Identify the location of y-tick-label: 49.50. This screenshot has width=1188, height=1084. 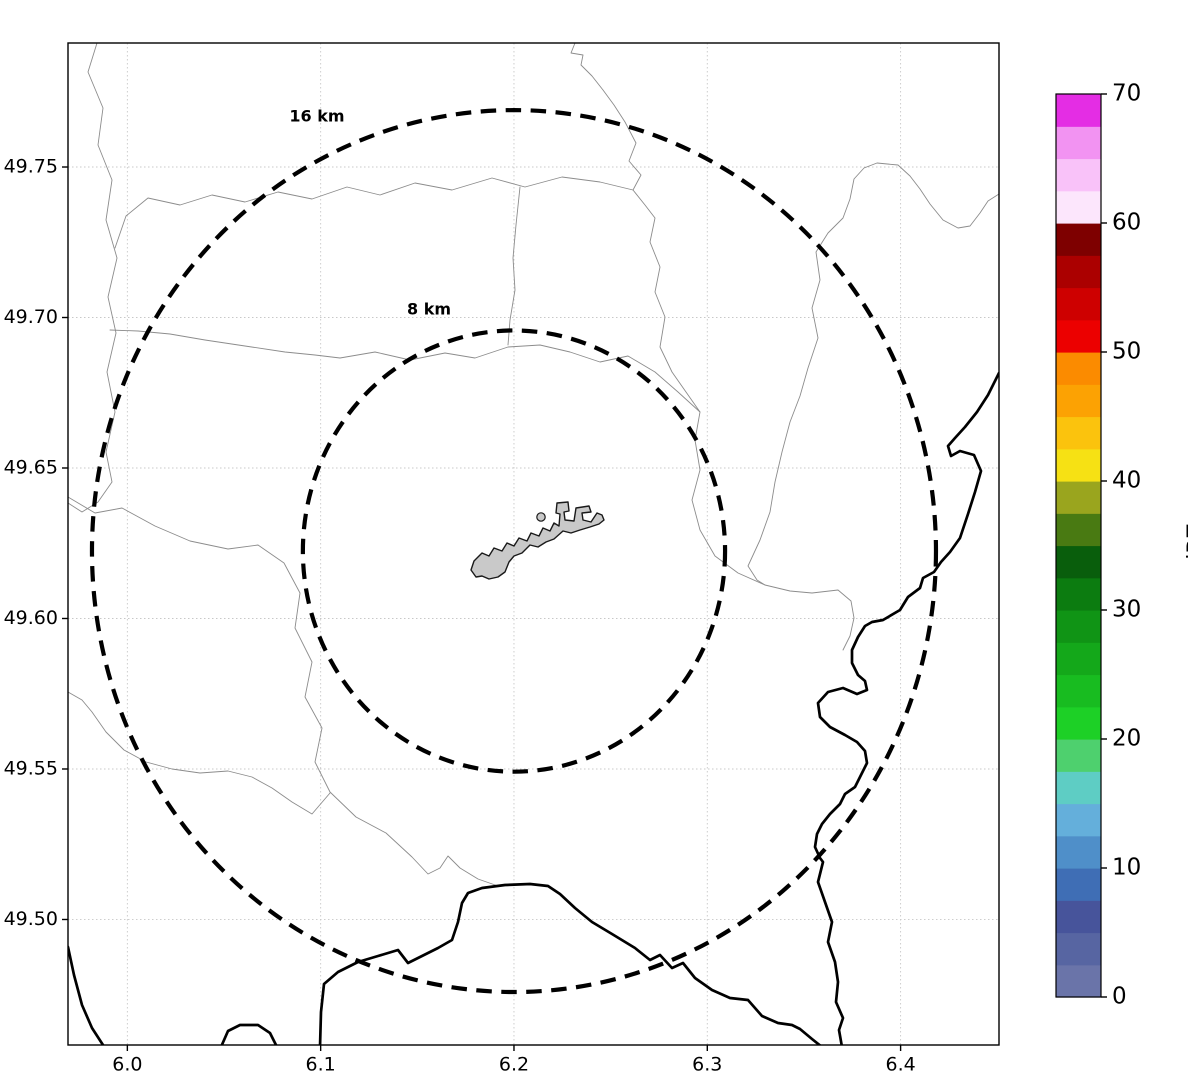
(31, 919).